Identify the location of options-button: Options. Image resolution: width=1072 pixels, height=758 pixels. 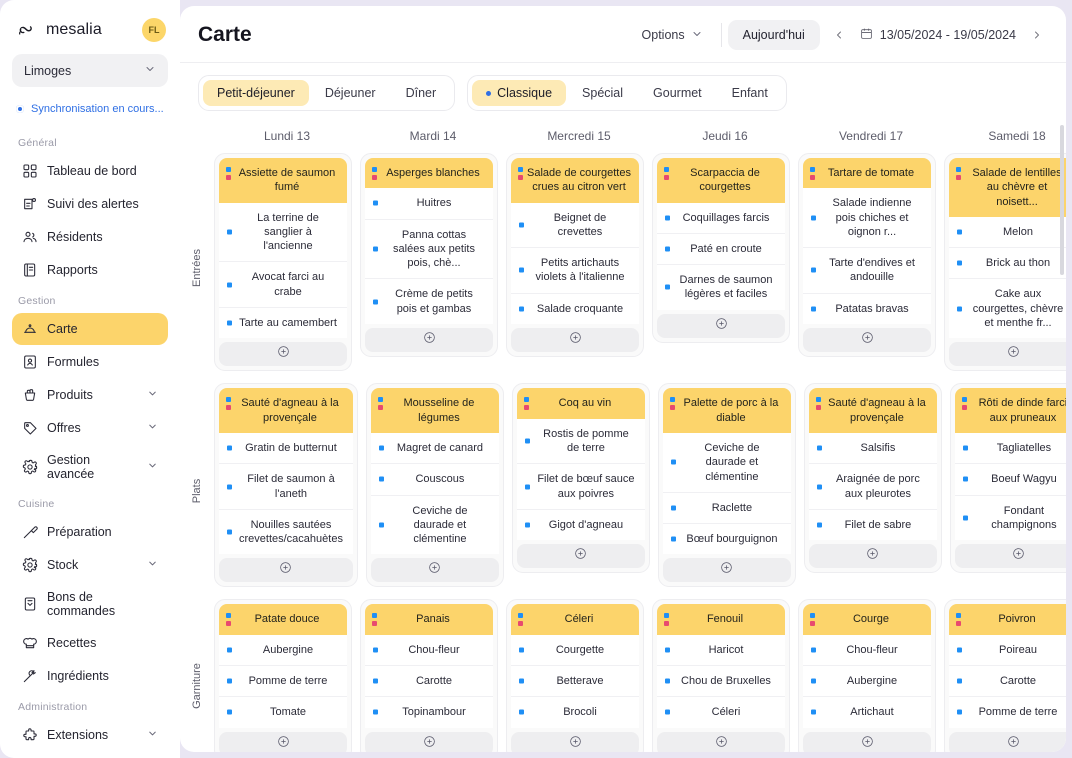
(672, 35).